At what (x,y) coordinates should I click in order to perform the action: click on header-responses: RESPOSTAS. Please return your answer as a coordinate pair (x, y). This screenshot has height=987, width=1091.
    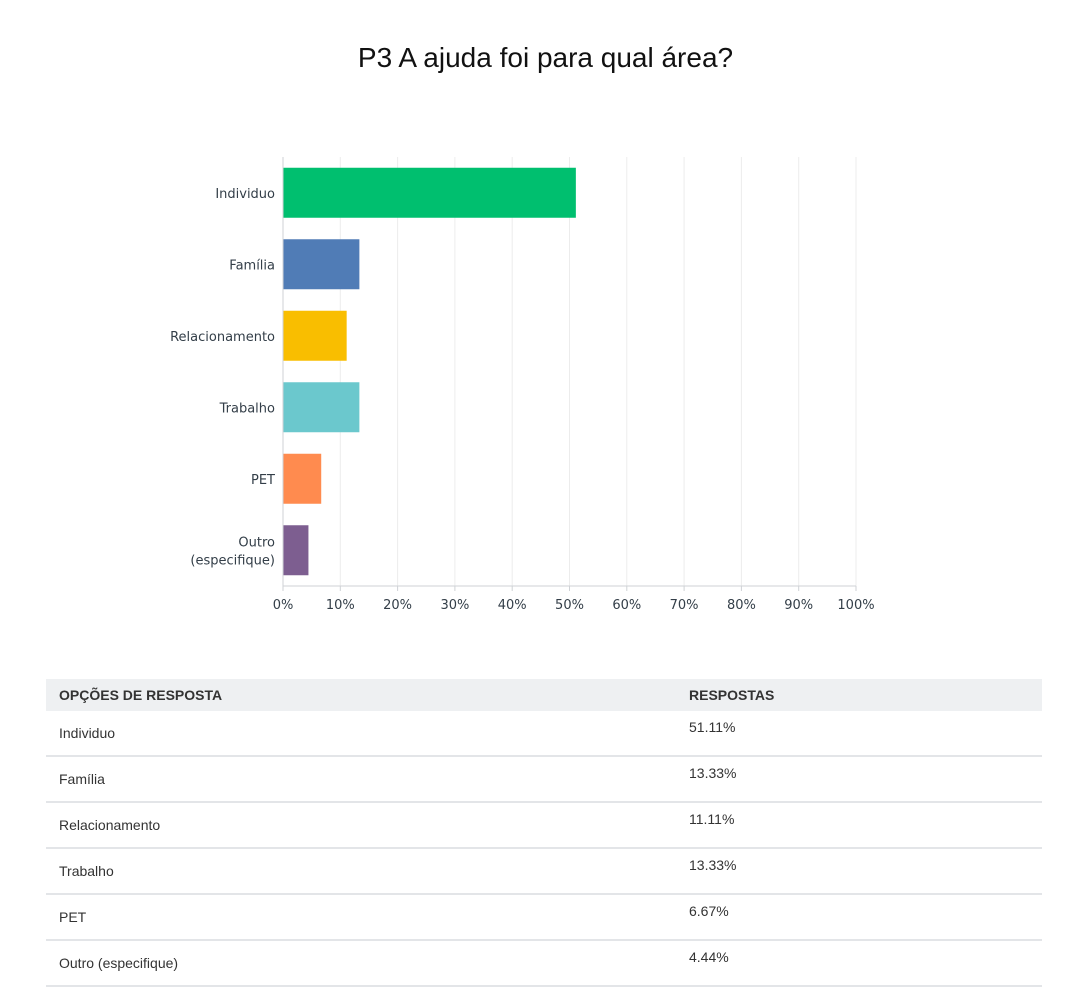
    Looking at the image, I should click on (859, 695).